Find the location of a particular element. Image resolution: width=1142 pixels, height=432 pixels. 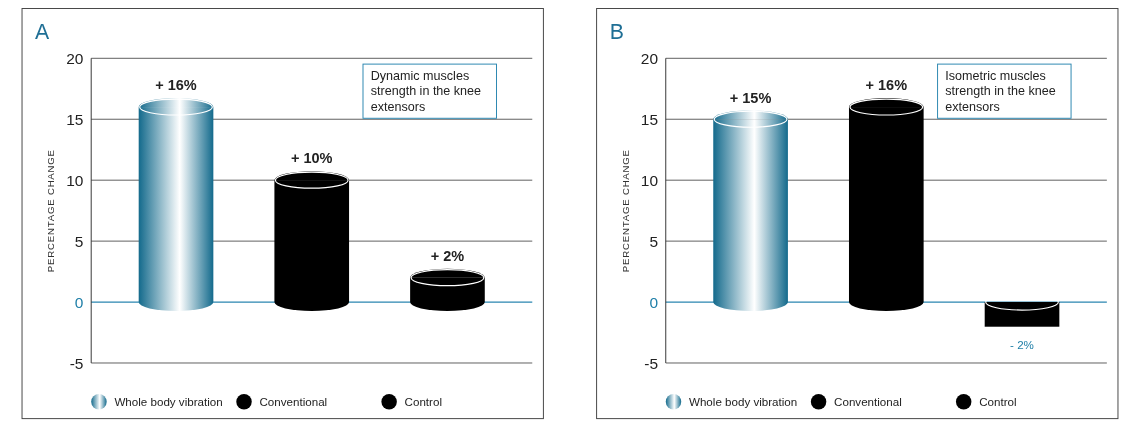

data-label: + 15% is located at coordinates (750, 97).